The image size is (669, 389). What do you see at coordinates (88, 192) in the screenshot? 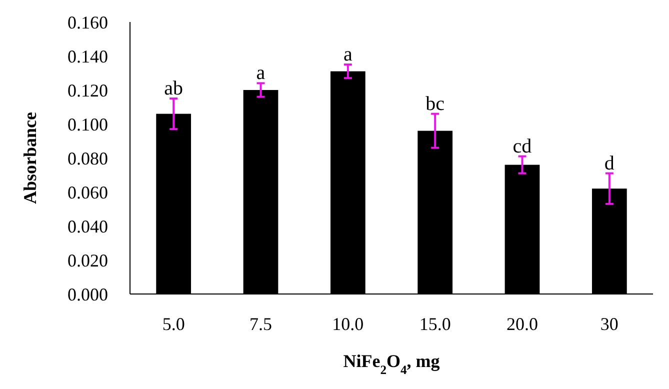
I see `y-tick-label: 0.060` at bounding box center [88, 192].